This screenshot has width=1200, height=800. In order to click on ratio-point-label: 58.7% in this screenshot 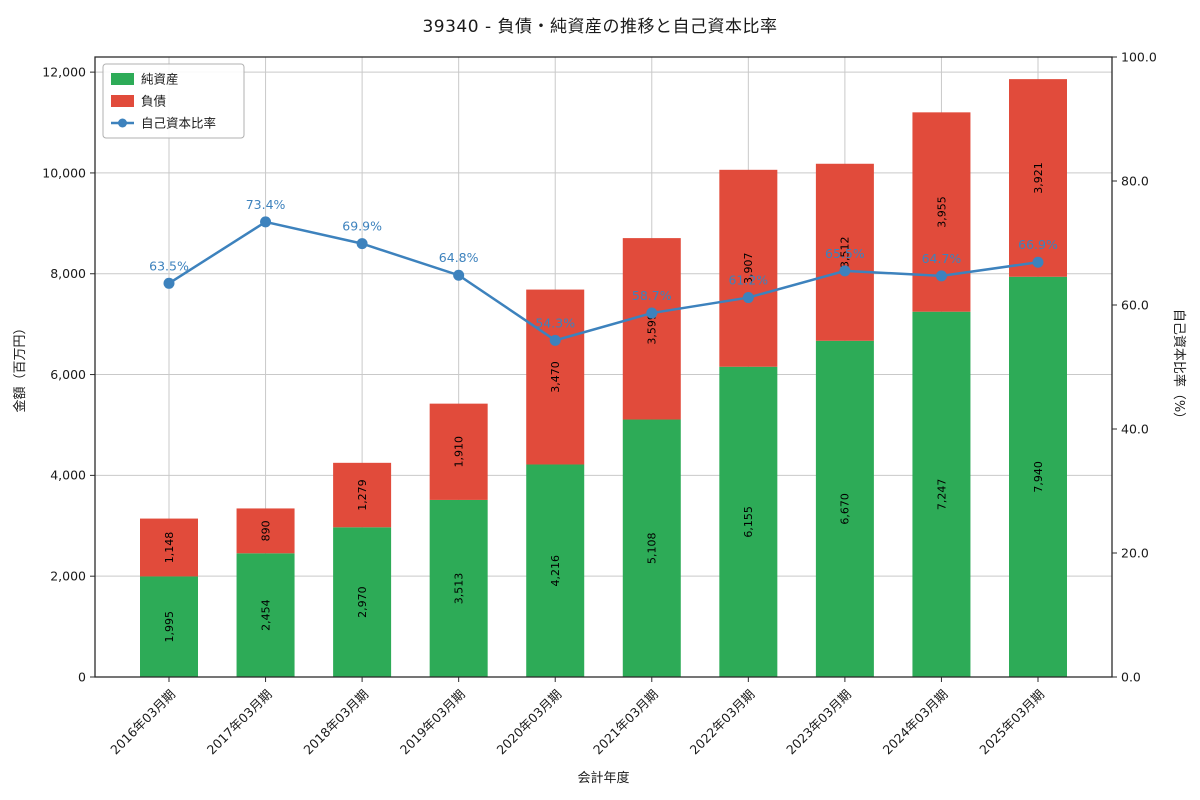, I will do `click(652, 295)`.